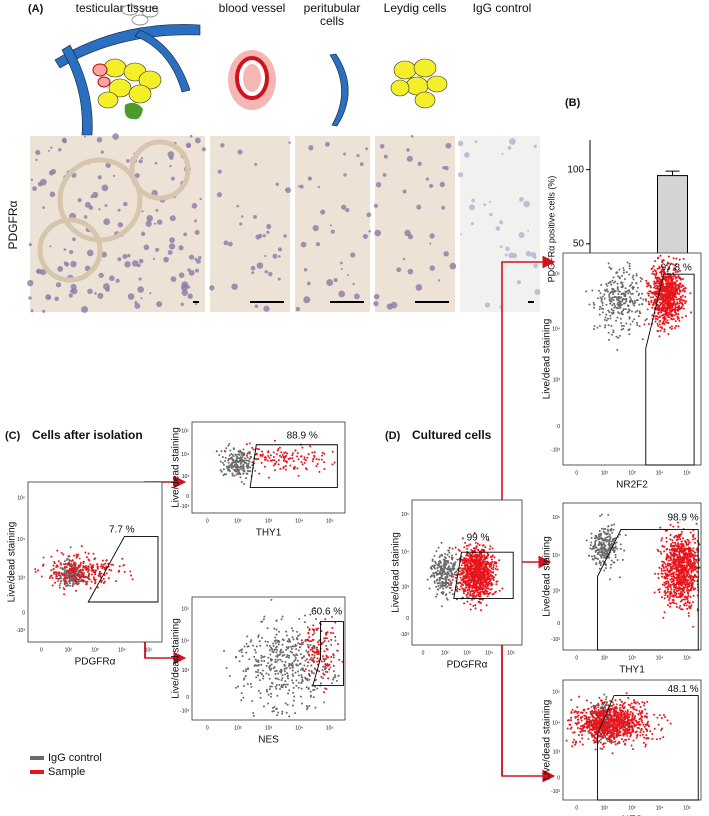  What do you see at coordinates (632, 473) in the screenshot?
I see `x-tick-label: 10³` at bounding box center [632, 473].